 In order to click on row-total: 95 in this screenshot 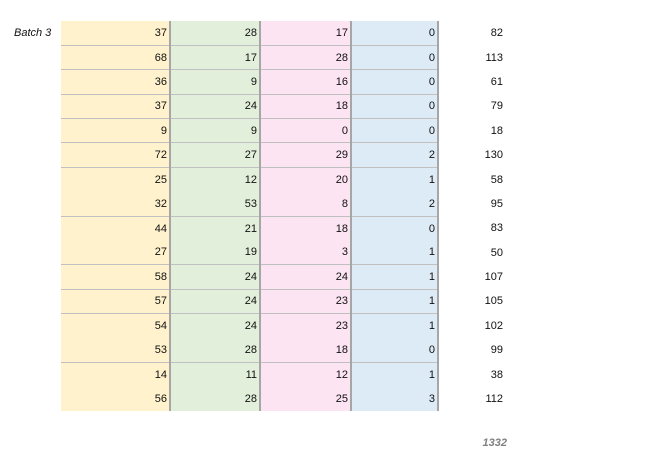, I will do `click(473, 204)`.